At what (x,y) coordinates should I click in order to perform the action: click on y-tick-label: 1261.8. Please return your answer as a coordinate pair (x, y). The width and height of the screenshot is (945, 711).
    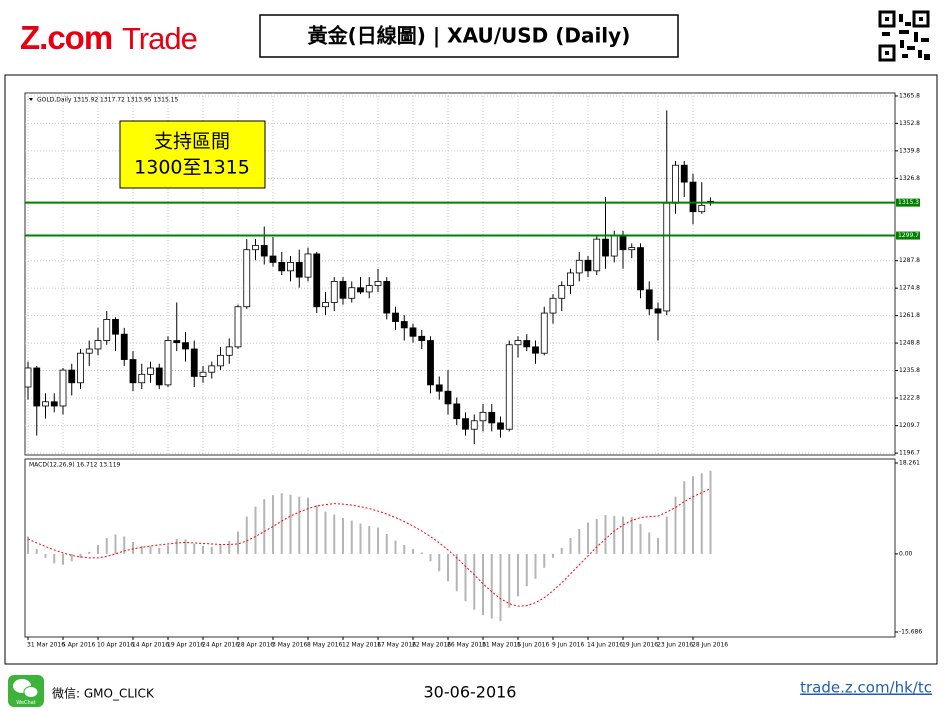
    Looking at the image, I should click on (909, 315).